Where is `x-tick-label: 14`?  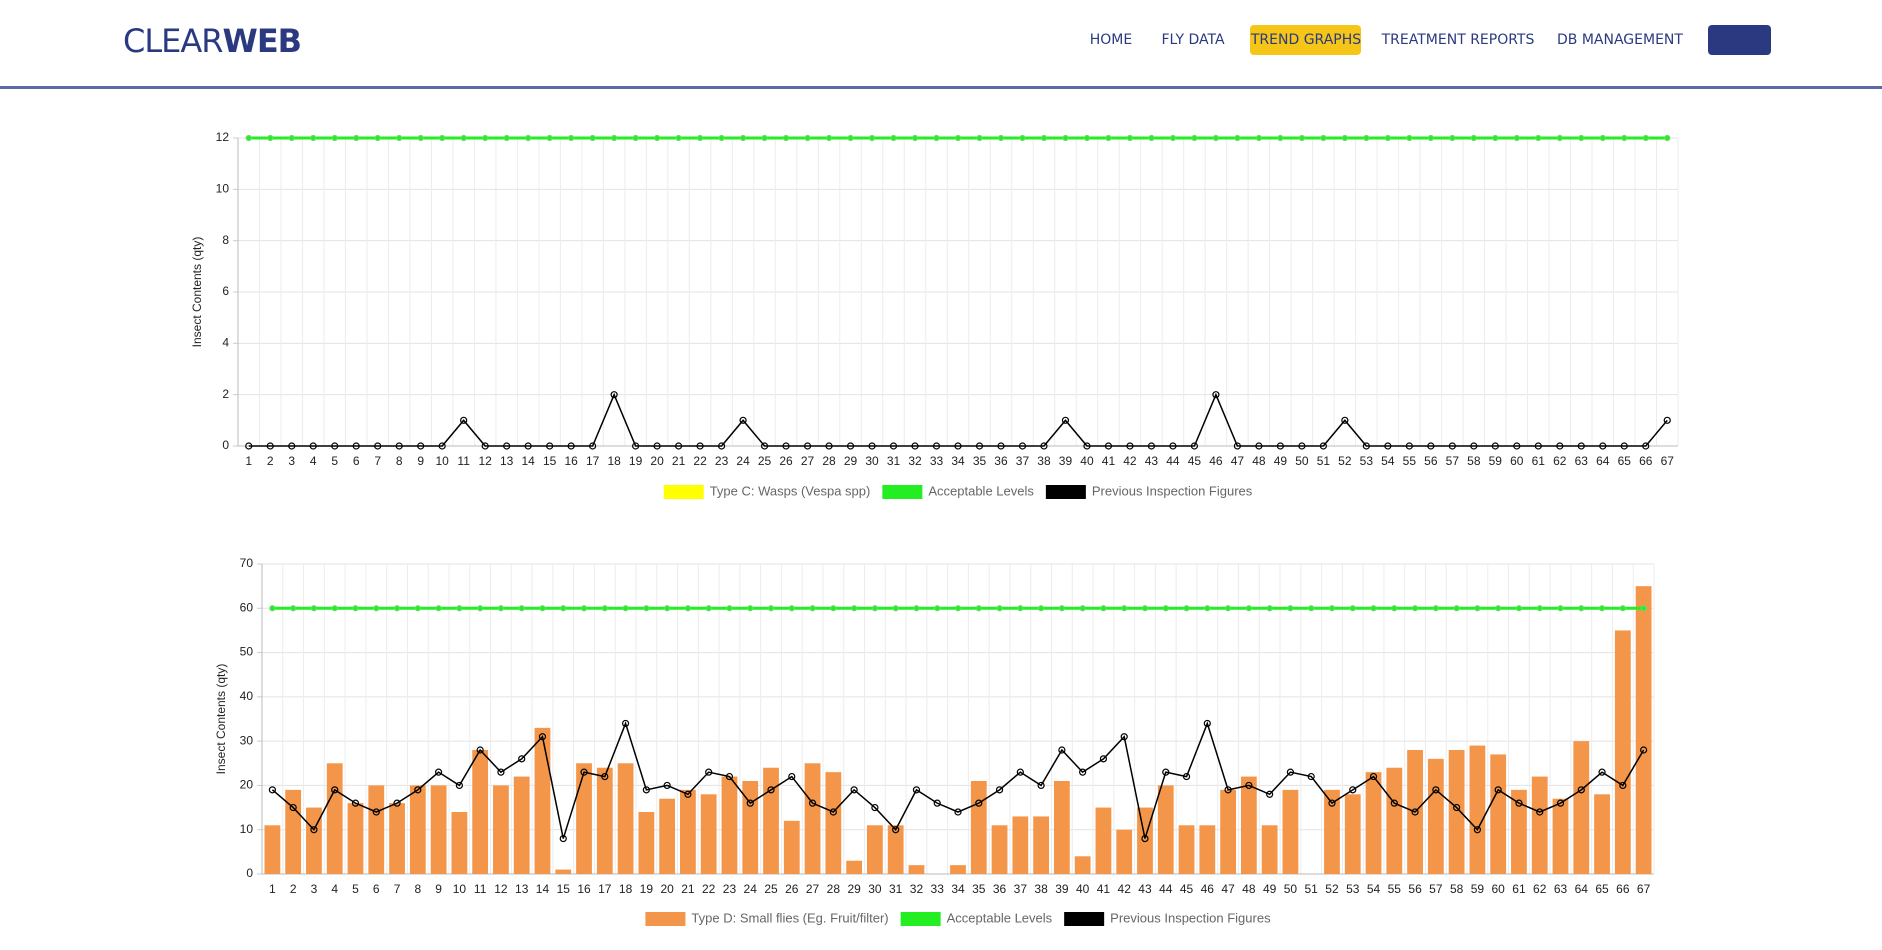 x-tick-label: 14 is located at coordinates (543, 889).